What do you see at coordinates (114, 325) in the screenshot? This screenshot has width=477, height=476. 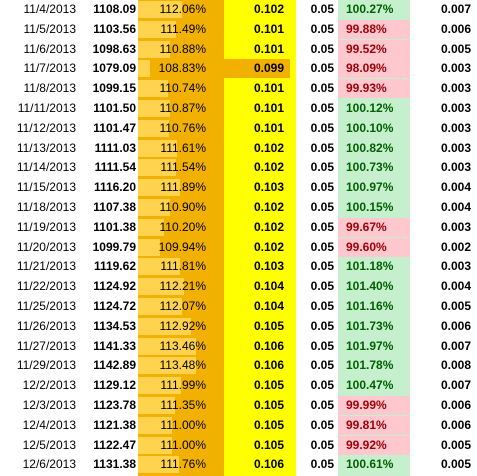 I see `price-cell: 1134.53` at bounding box center [114, 325].